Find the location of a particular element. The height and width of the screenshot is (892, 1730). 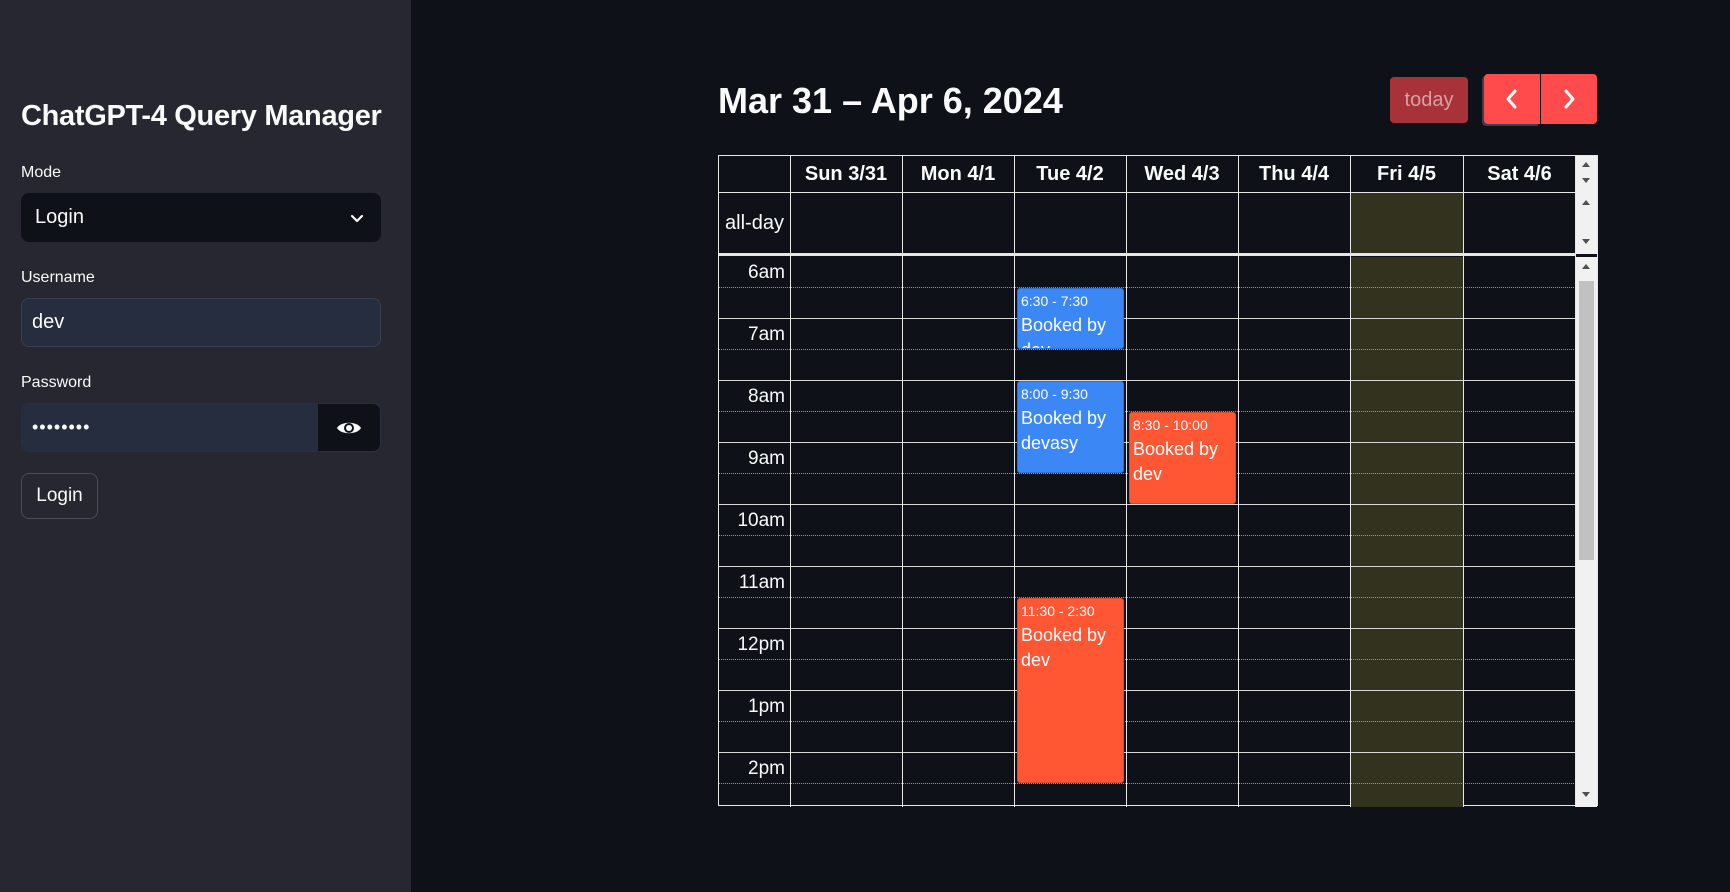

day-header-sat: Sat 4/6 is located at coordinates (1519, 173).